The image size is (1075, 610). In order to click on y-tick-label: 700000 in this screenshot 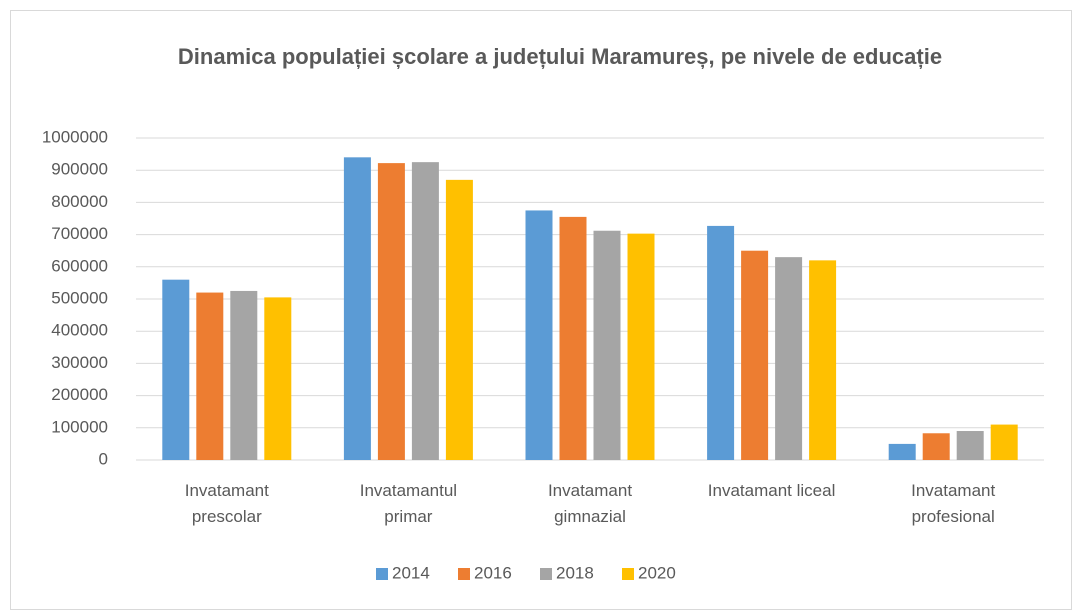, I will do `click(79, 233)`.